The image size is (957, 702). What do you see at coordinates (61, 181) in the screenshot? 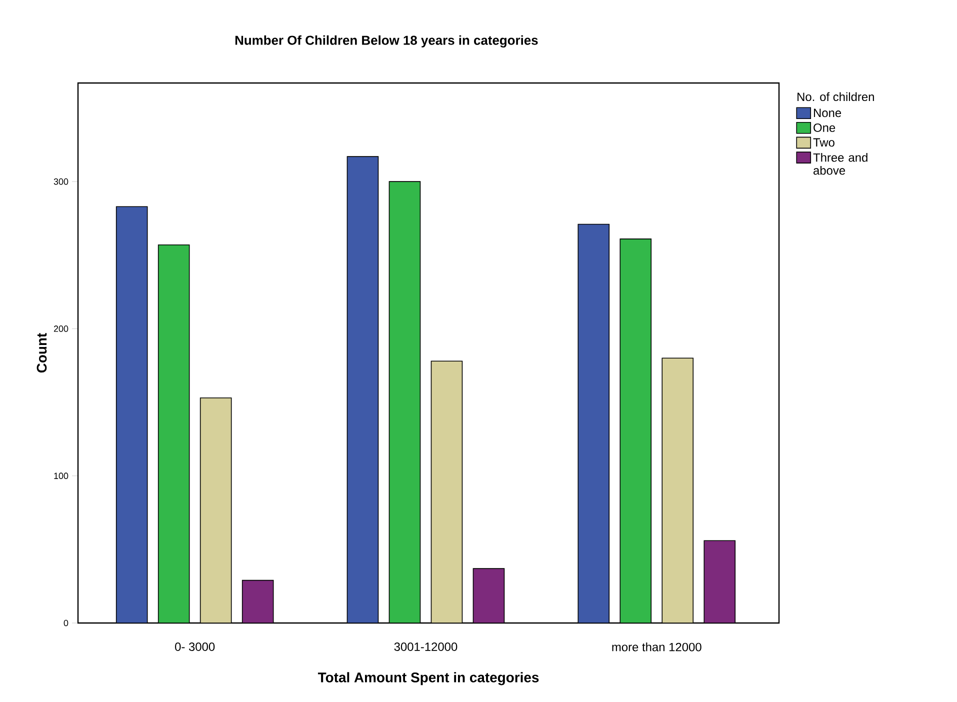
I see `y-tick-label: 300` at bounding box center [61, 181].